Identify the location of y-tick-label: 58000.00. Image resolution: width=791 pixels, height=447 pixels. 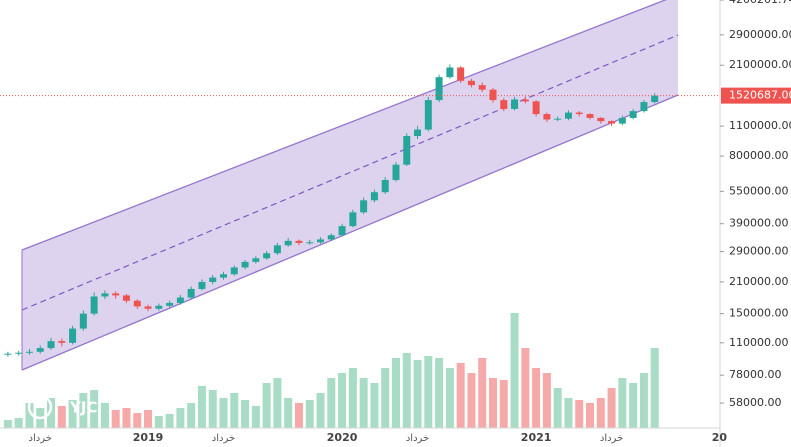
(755, 402).